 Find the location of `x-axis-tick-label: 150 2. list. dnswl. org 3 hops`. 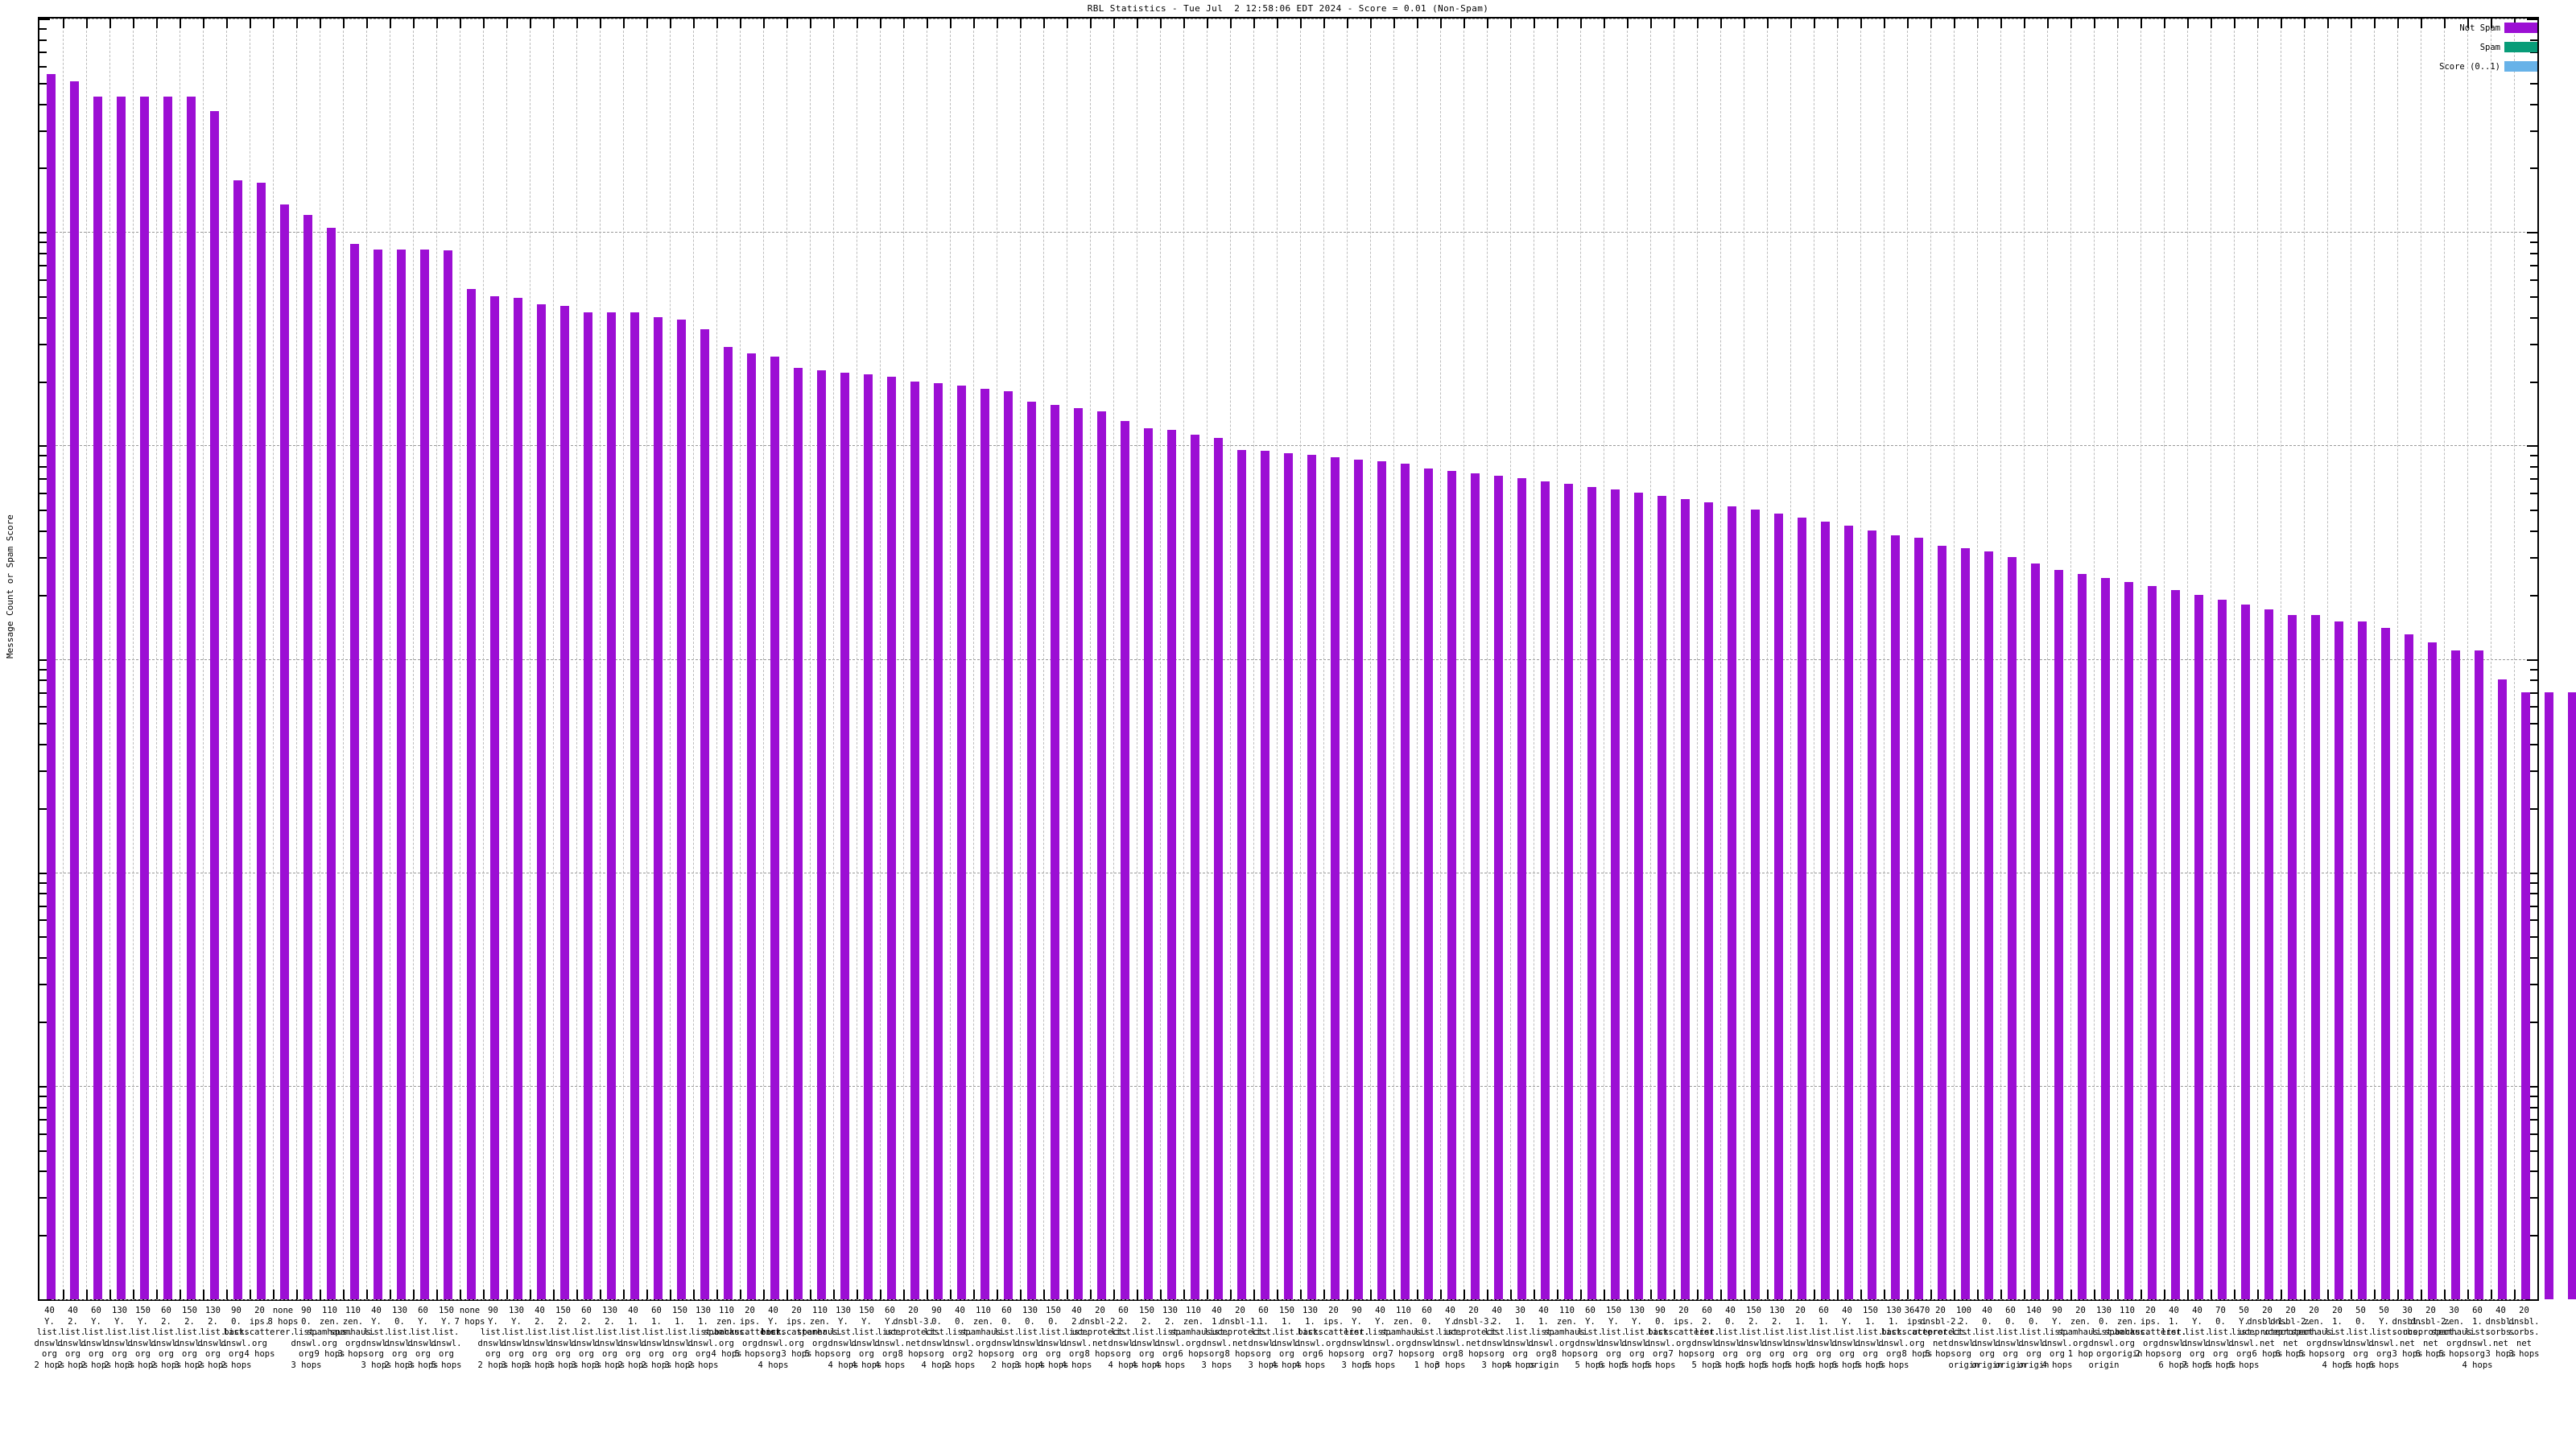

x-axis-tick-label: 150 2. list. dnswl. org 3 hops is located at coordinates (189, 1338).